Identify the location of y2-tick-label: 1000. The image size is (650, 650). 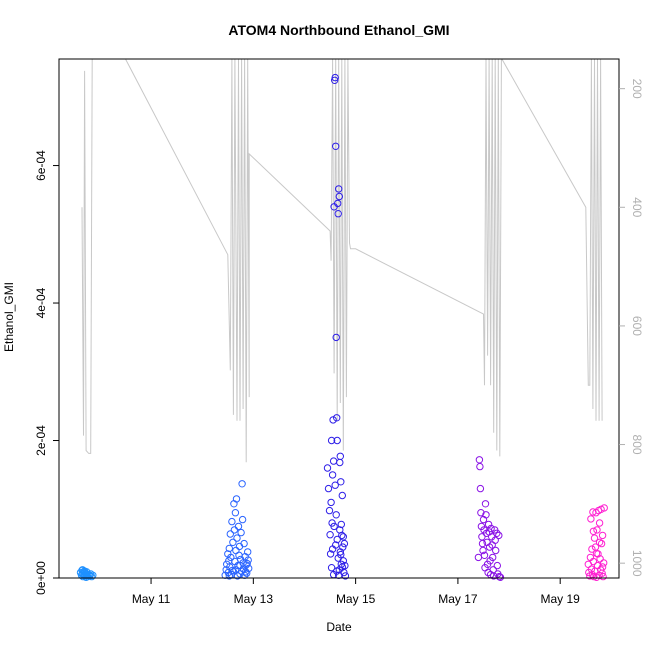
(637, 563).